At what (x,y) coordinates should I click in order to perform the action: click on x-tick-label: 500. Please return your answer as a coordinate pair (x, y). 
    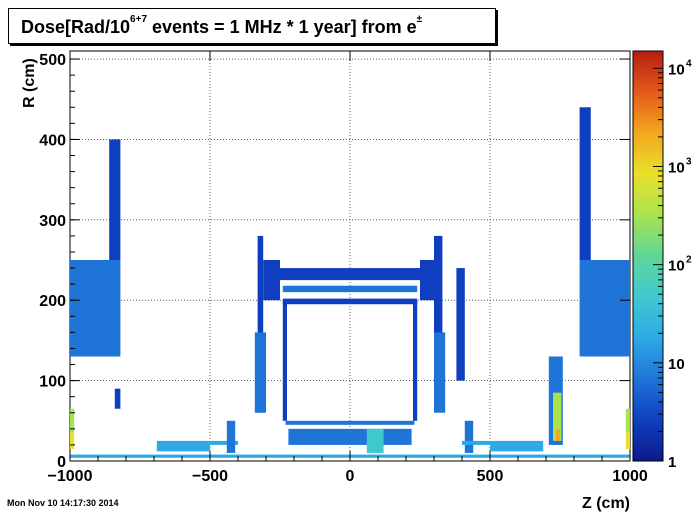
    Looking at the image, I should click on (490, 476).